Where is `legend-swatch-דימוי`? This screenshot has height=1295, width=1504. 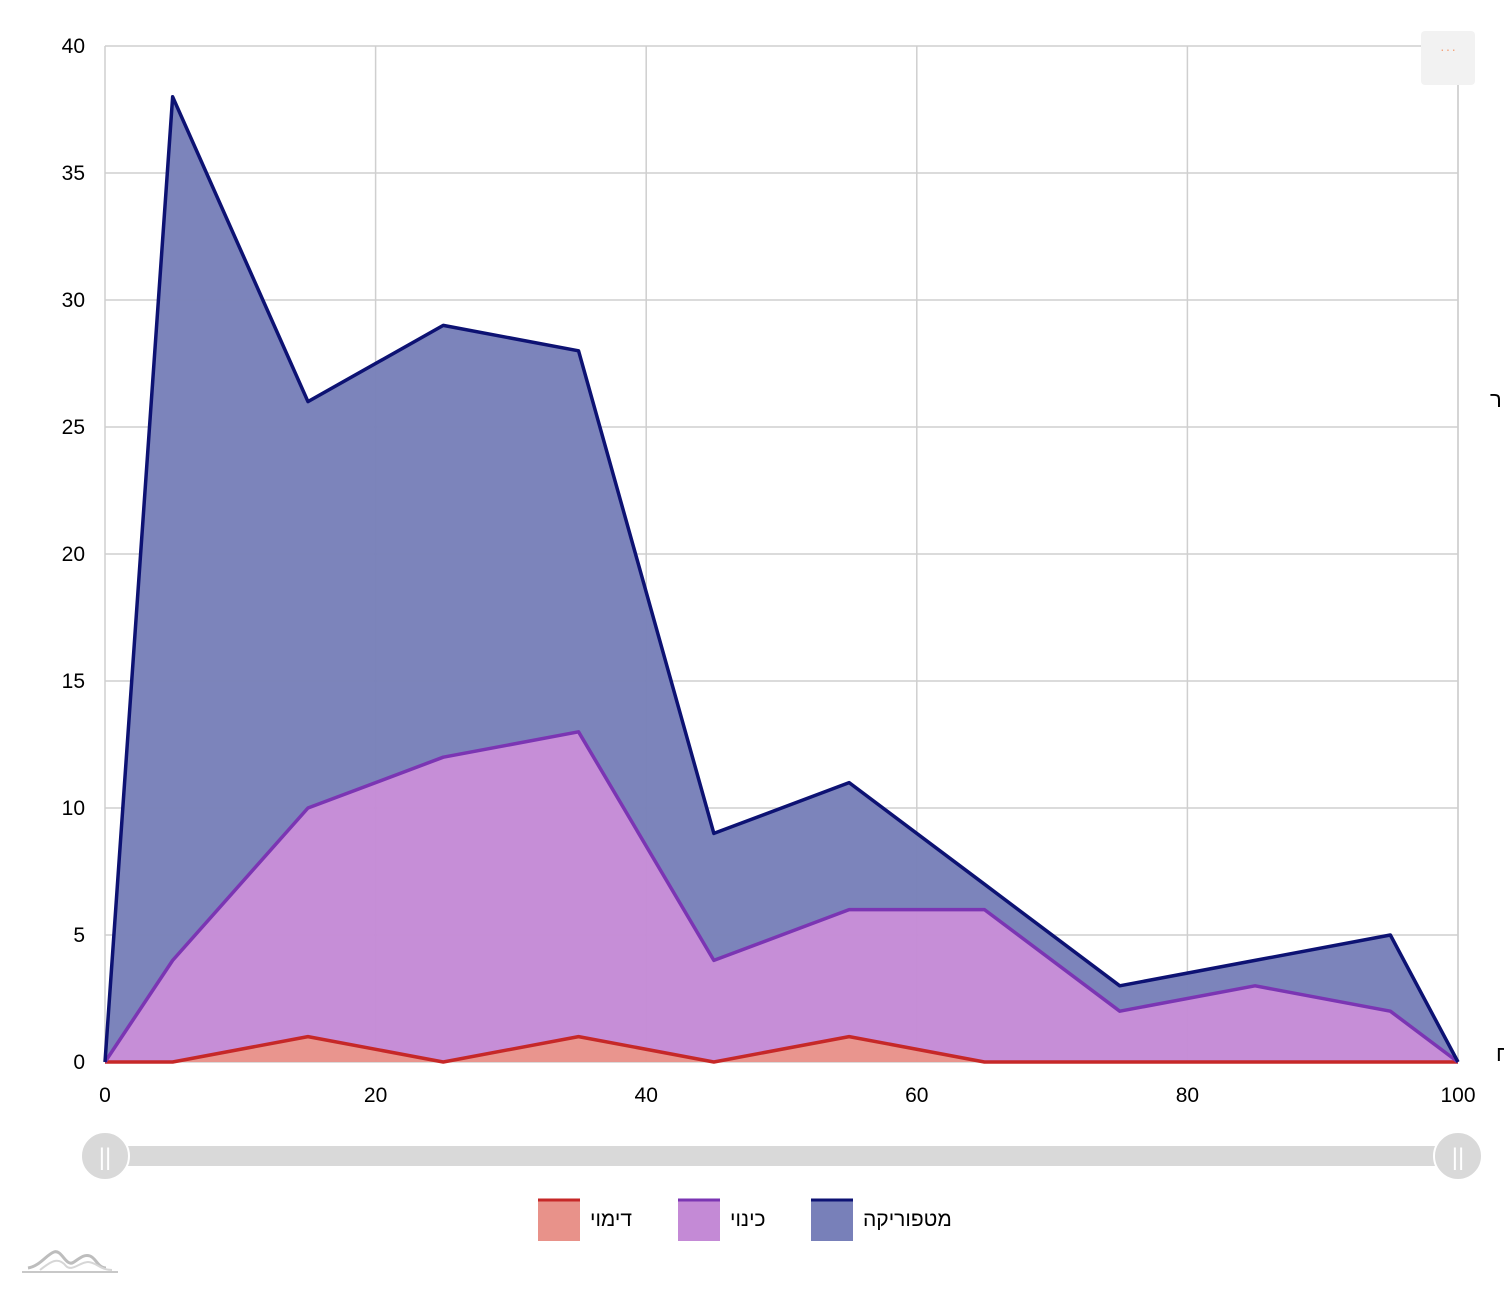
legend-swatch-דימוי is located at coordinates (559, 1220).